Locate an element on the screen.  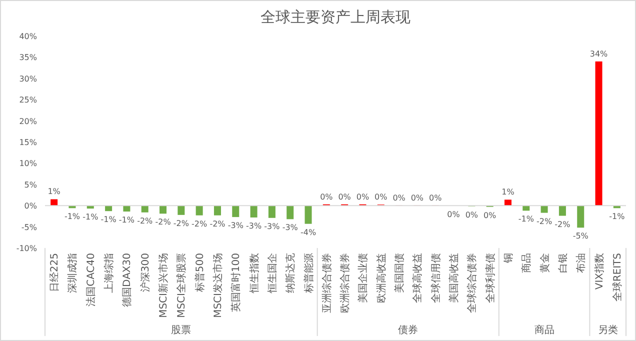
x-tick-label: 沪深300 is located at coordinates (145, 272).